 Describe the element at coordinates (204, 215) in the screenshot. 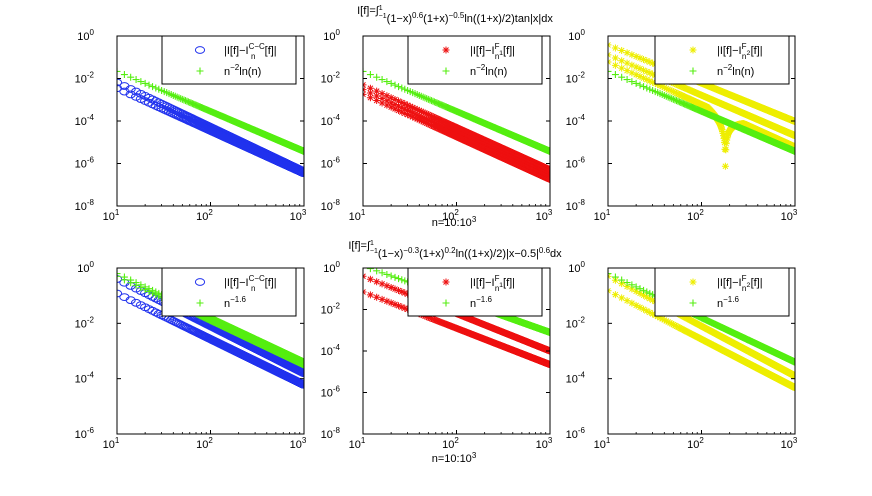

I see `x-tick-label: 10²` at that location.